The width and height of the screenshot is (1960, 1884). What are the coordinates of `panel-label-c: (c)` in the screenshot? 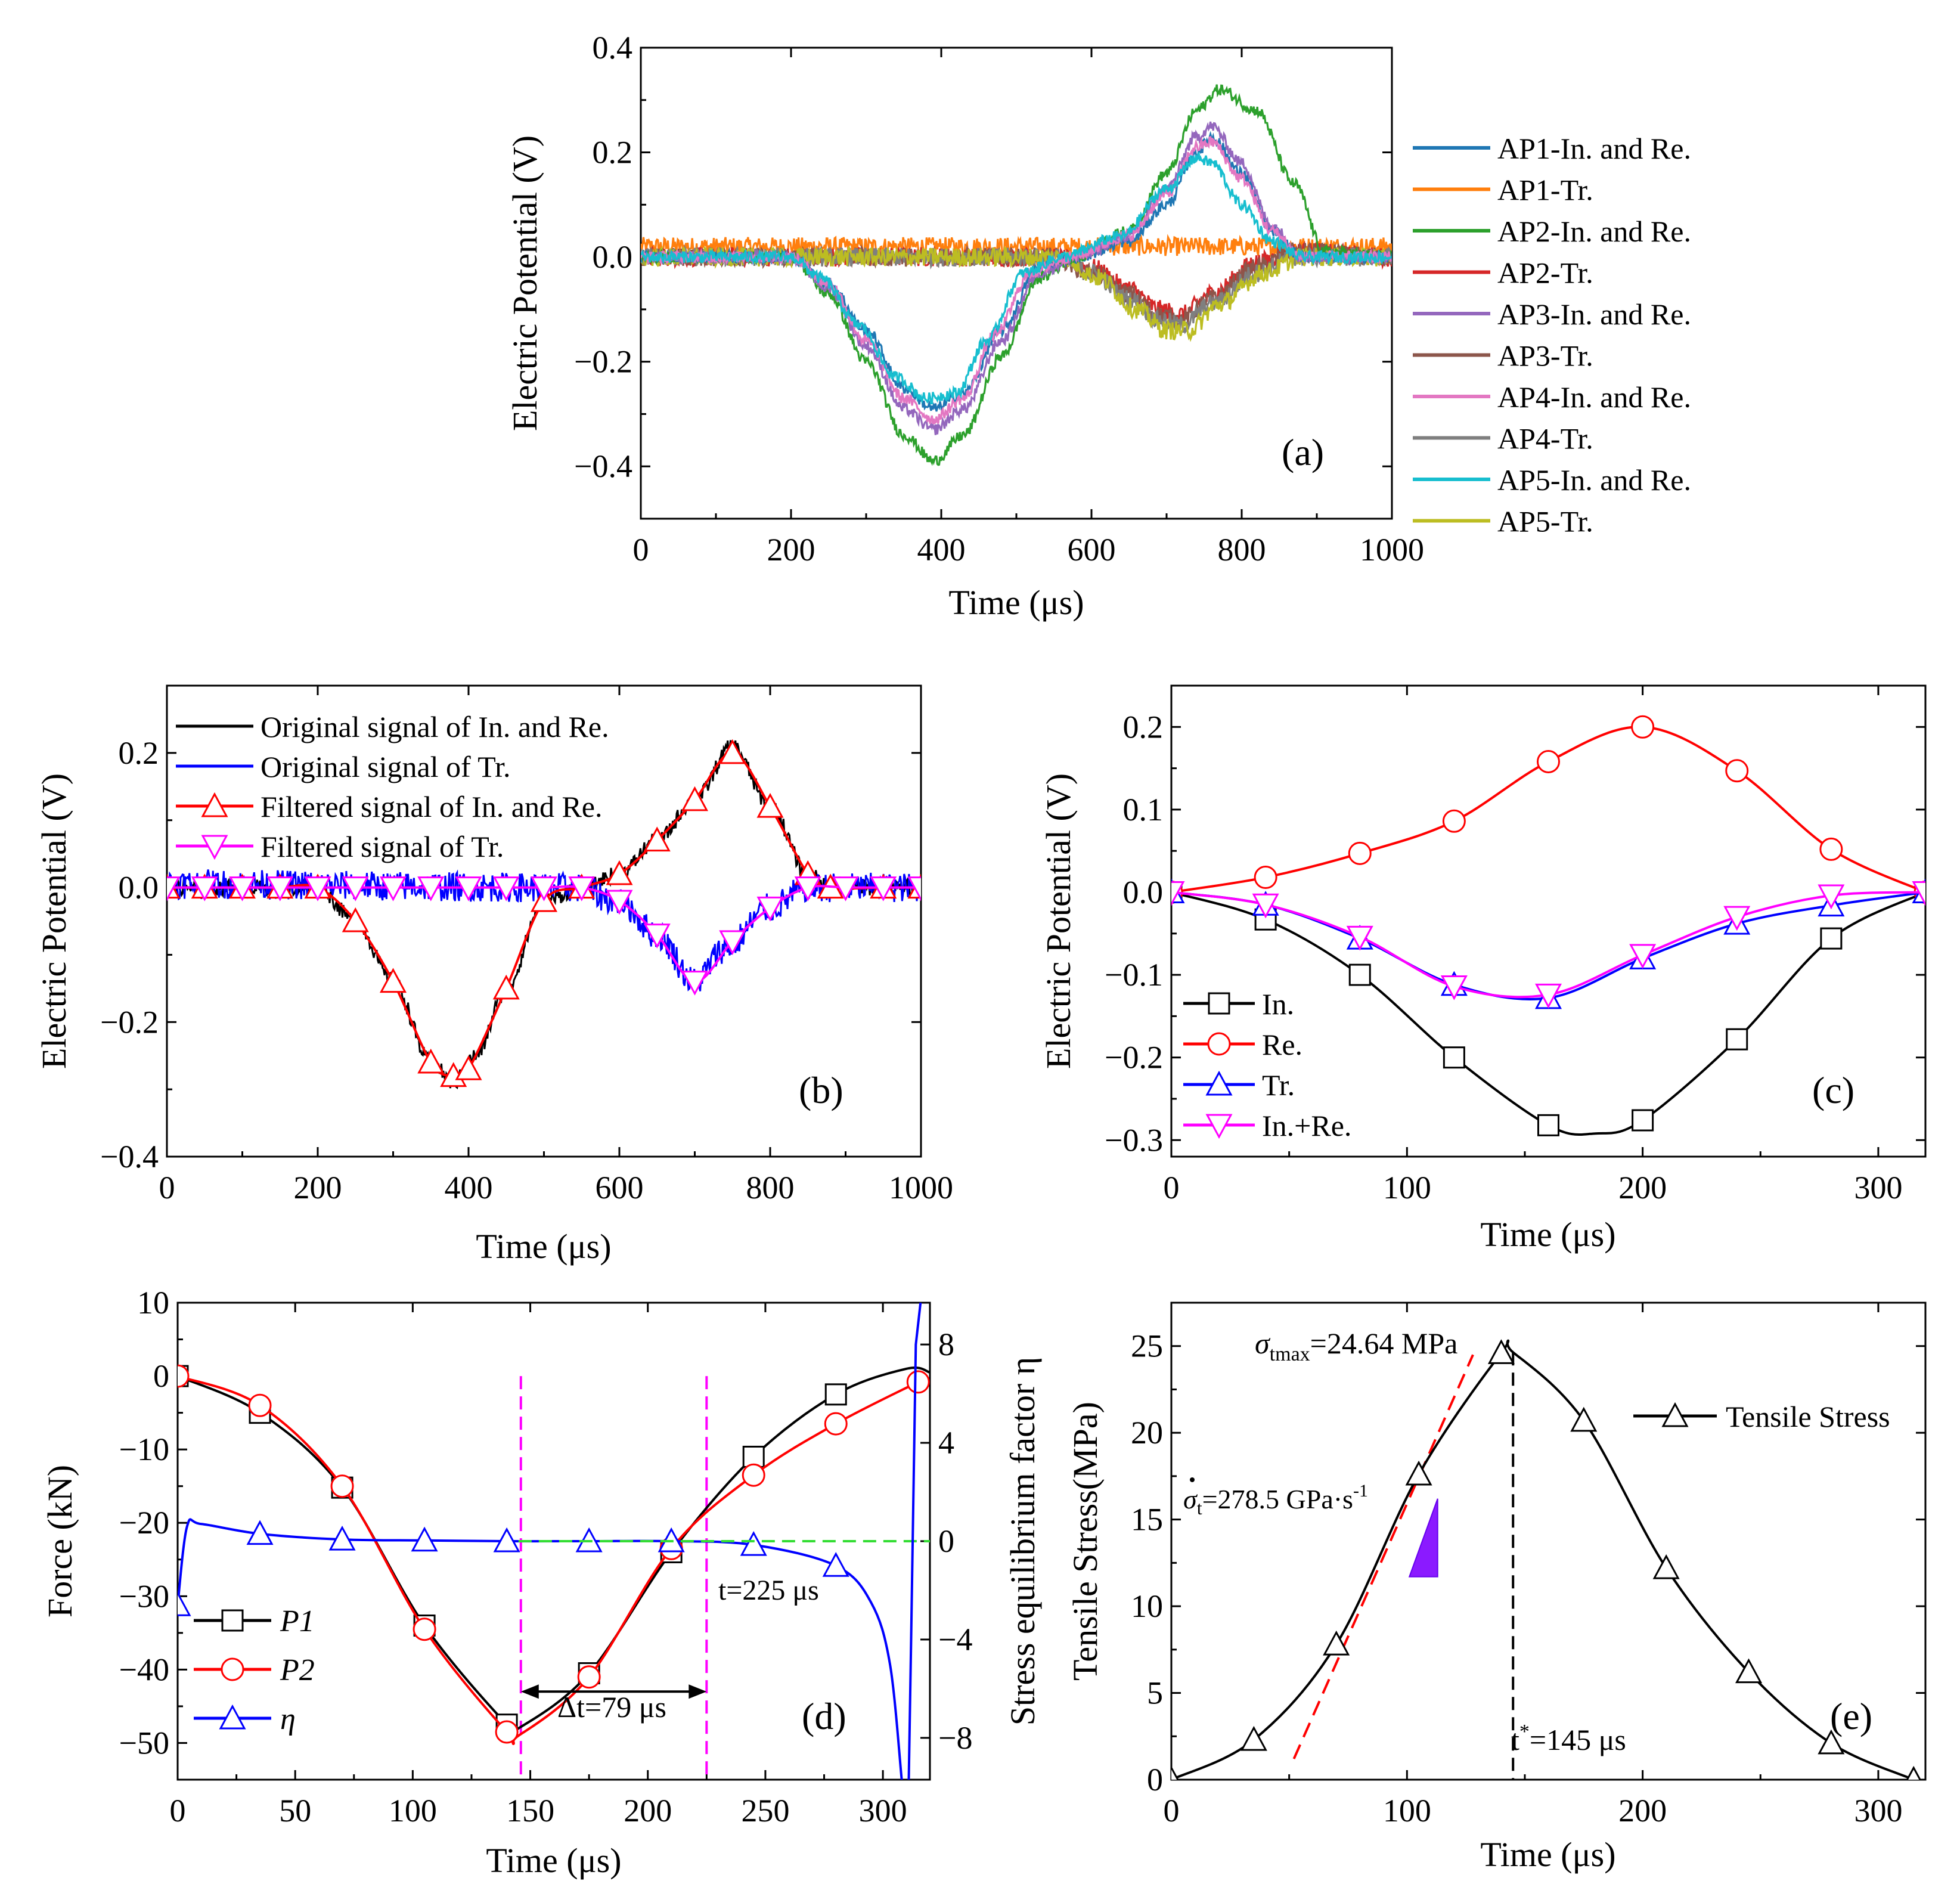 It's located at (1833, 1090).